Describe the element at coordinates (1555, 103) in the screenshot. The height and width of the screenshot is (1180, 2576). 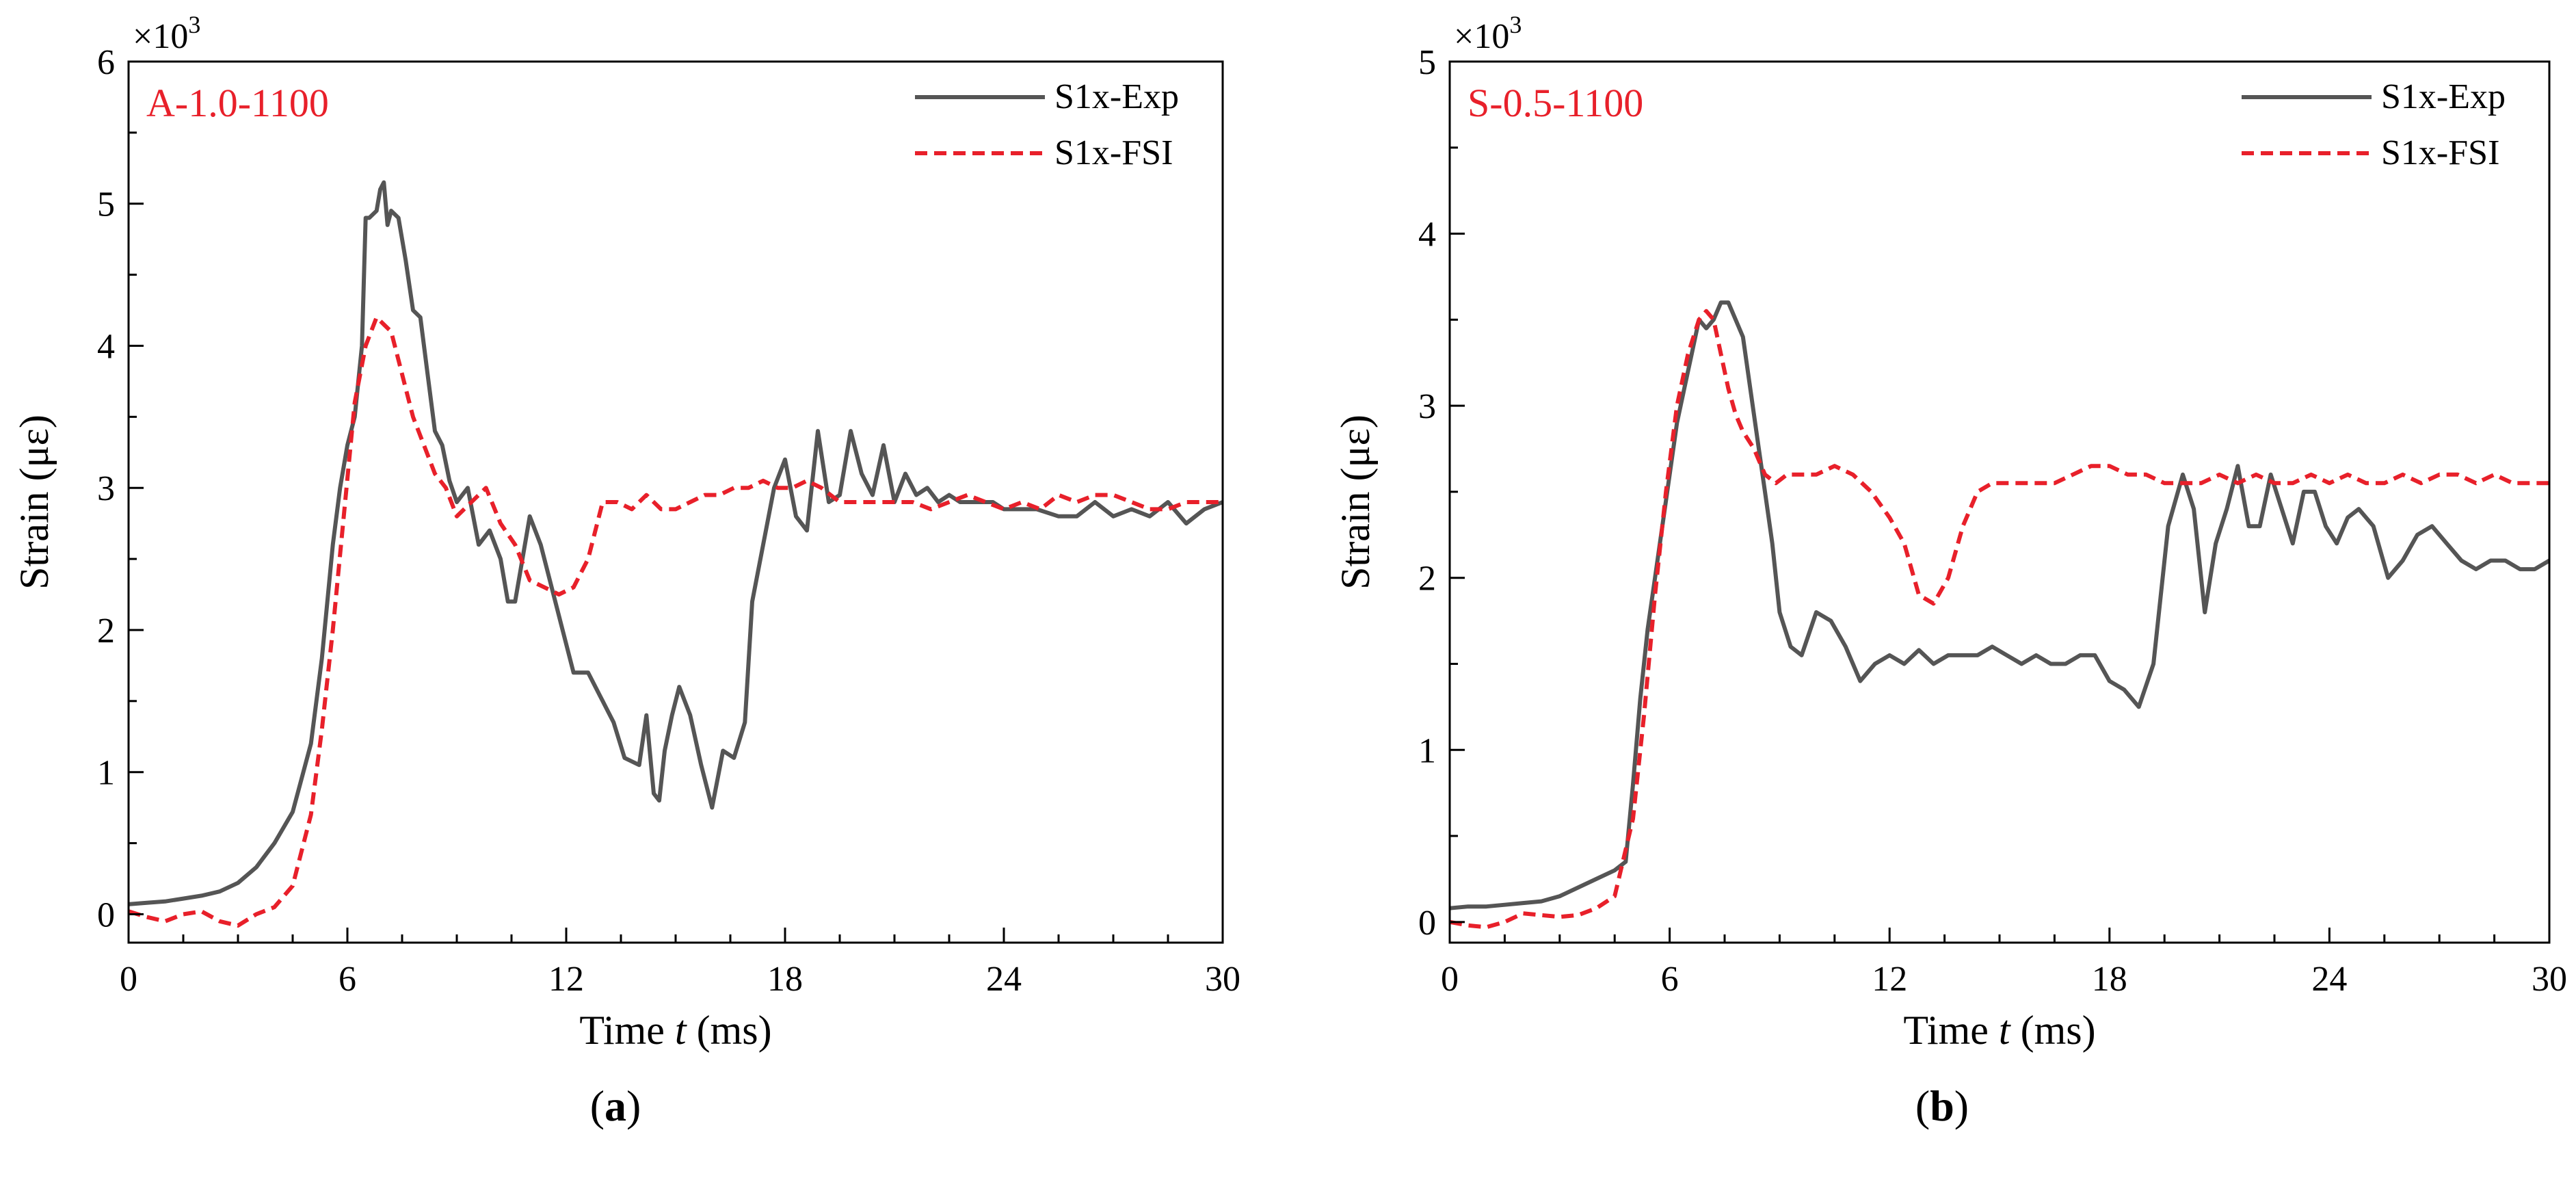
I see `panel-annotation: S-0.5-1100` at that location.